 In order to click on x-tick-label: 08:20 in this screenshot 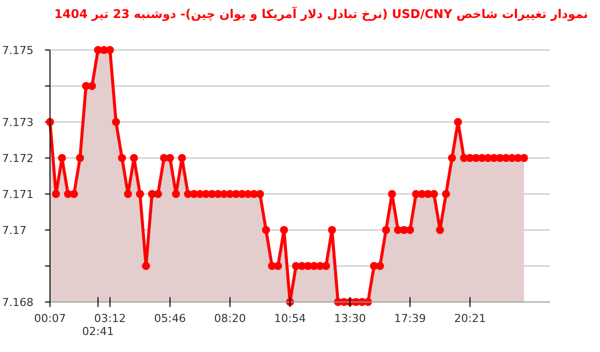, I will do `click(230, 318)`.